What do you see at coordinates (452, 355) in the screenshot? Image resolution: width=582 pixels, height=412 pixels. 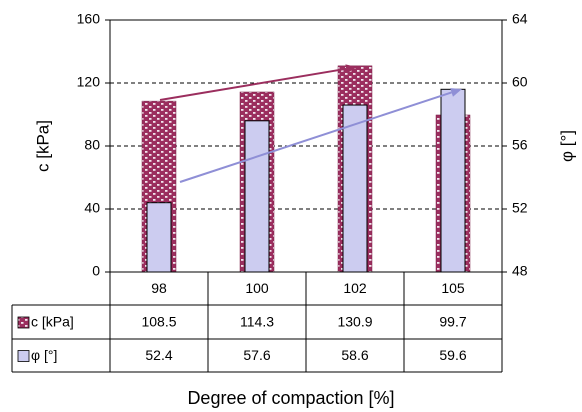 I see `data-label: 59.6` at bounding box center [452, 355].